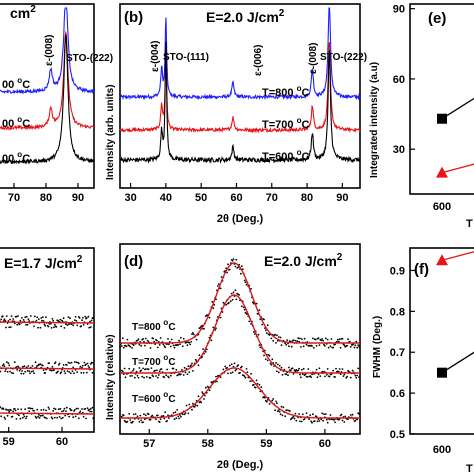  What do you see at coordinates (325, 444) in the screenshot?
I see `panel-d-x-tick-label-60: 60` at bounding box center [325, 444].